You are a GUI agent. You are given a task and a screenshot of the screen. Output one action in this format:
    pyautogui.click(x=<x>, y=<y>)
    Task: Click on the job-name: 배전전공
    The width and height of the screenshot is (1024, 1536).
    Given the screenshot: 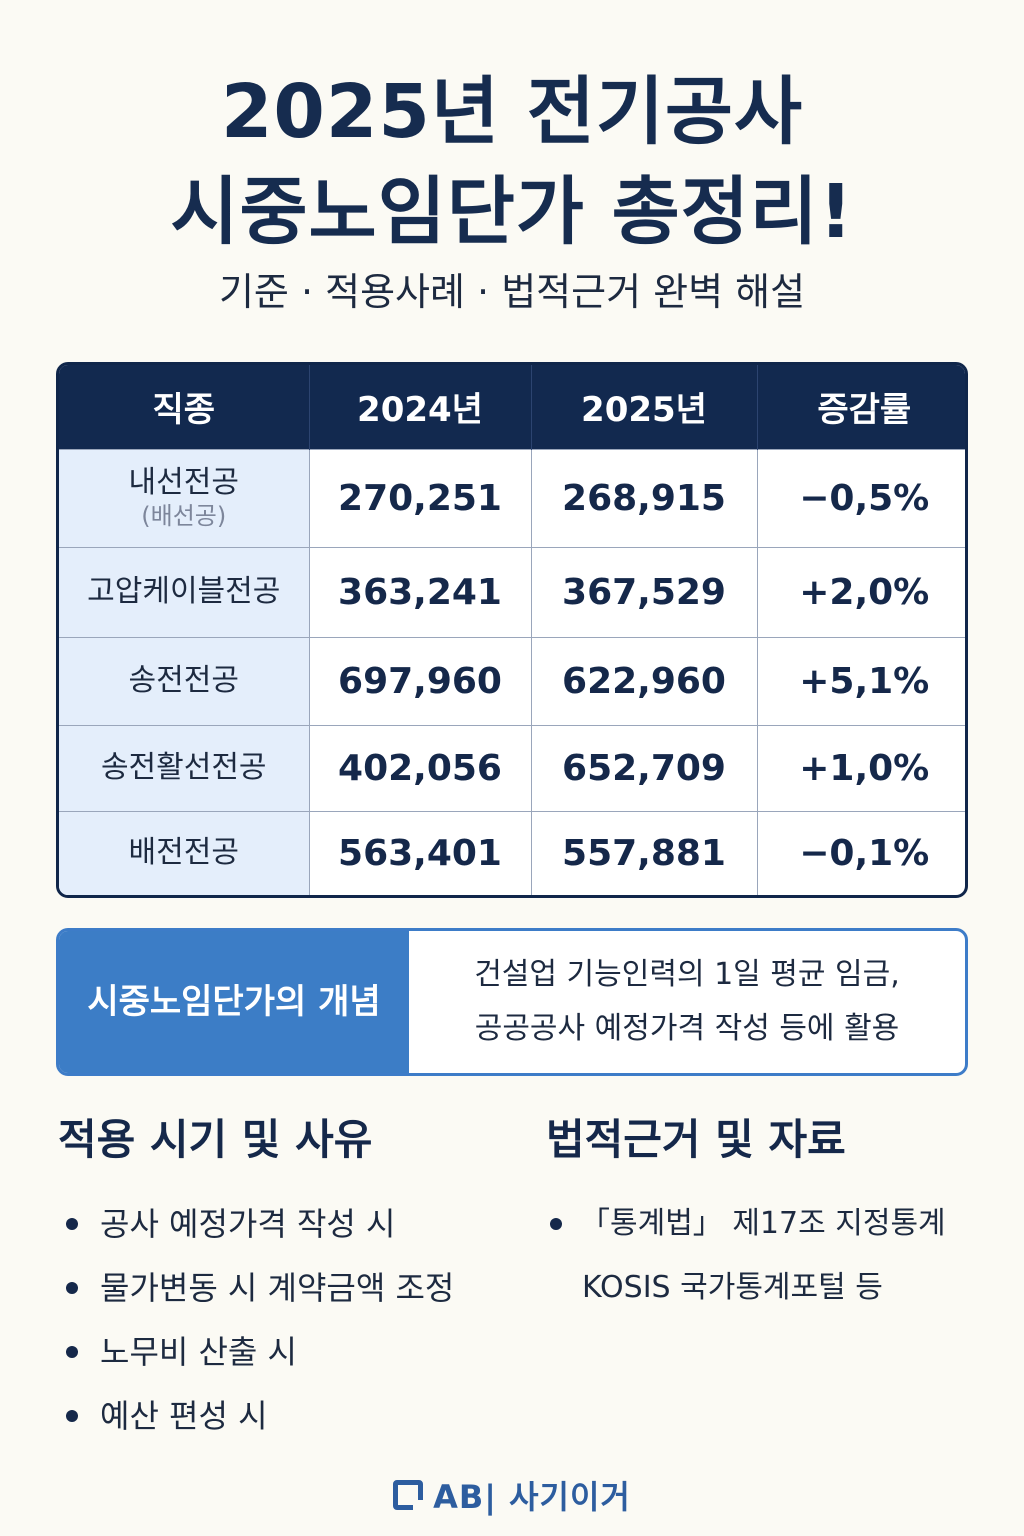 What is the action you would take?
    pyautogui.click(x=183, y=853)
    